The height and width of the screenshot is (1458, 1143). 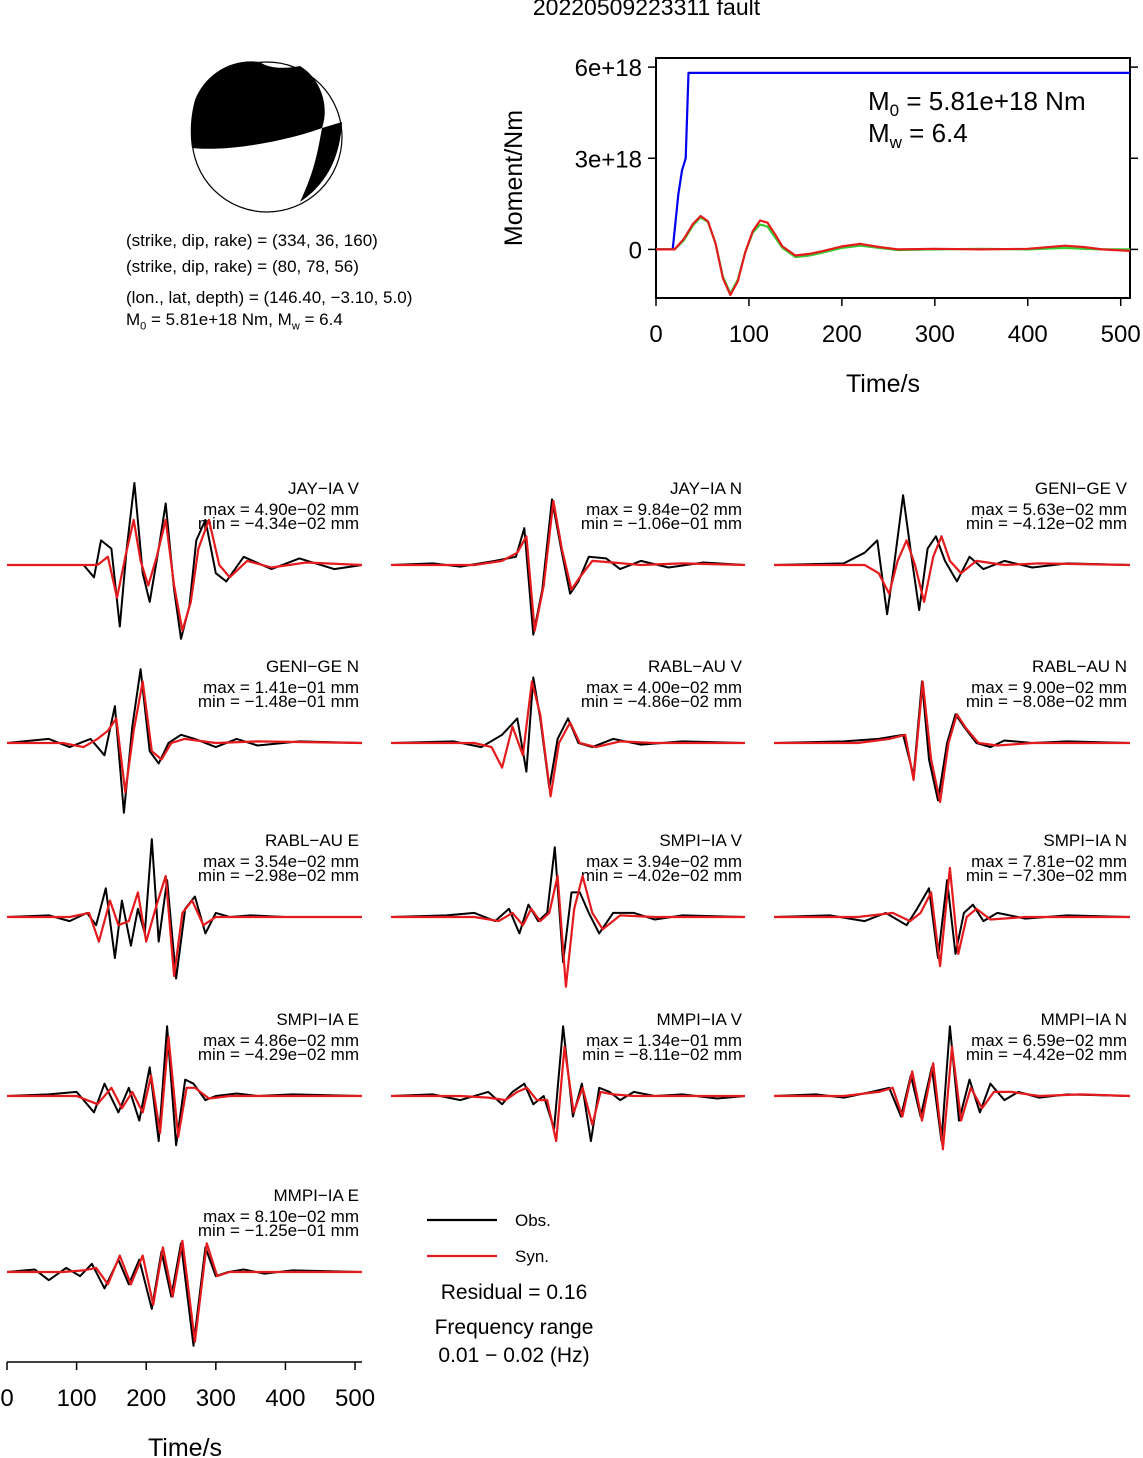 I want to click on panel-max-label: max = 9.00e−02 mm, so click(x=1049, y=687).